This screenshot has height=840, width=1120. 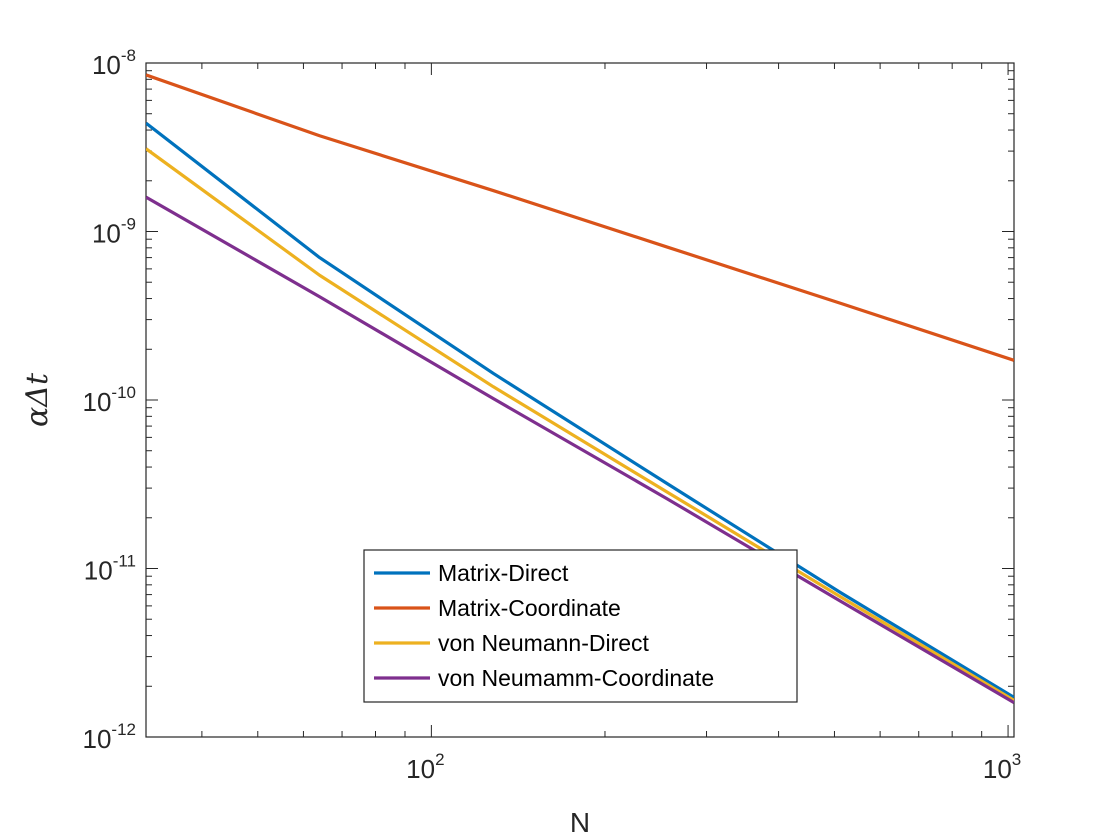 What do you see at coordinates (1002, 767) in the screenshot?
I see `x-tick-label: 10³` at bounding box center [1002, 767].